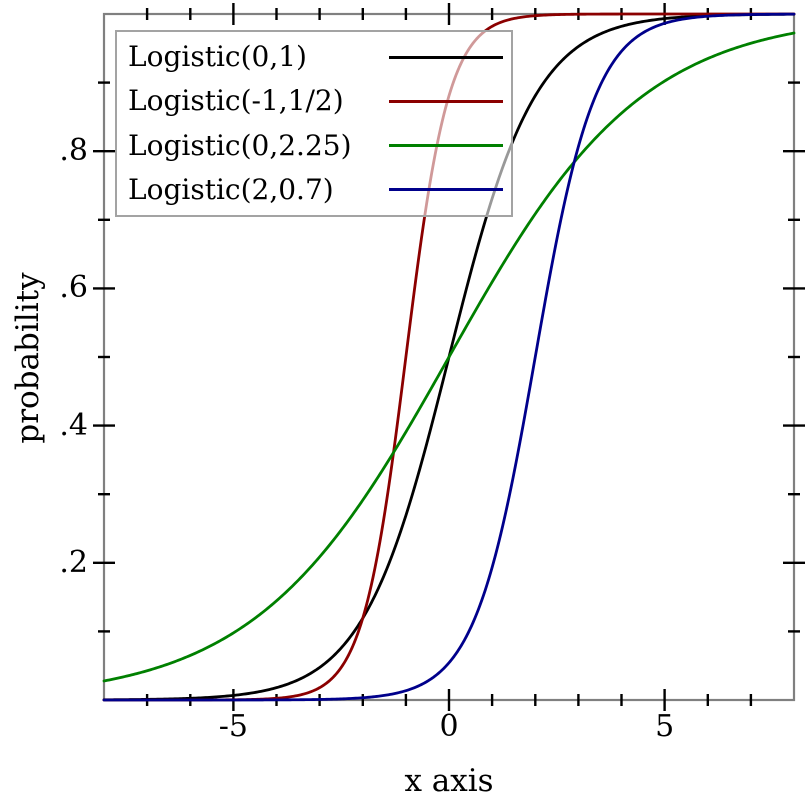  Describe the element at coordinates (315, 57) in the screenshot. I see `legend-item: Logistic(0,1)` at that location.